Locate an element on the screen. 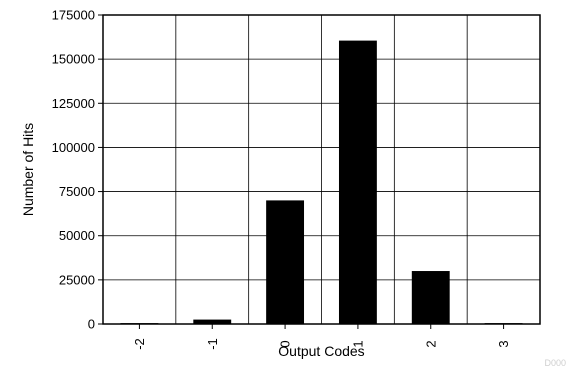 This screenshot has width=568, height=367. x-tick-label: 3 is located at coordinates (503, 343).